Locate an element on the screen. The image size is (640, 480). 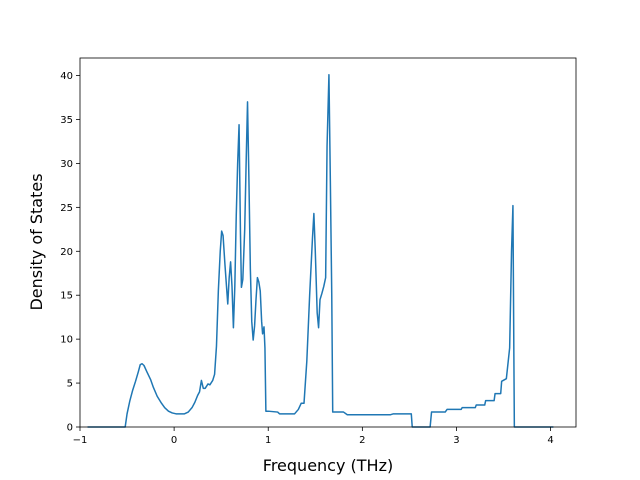
y-tick-label: 20 is located at coordinates (66, 252).